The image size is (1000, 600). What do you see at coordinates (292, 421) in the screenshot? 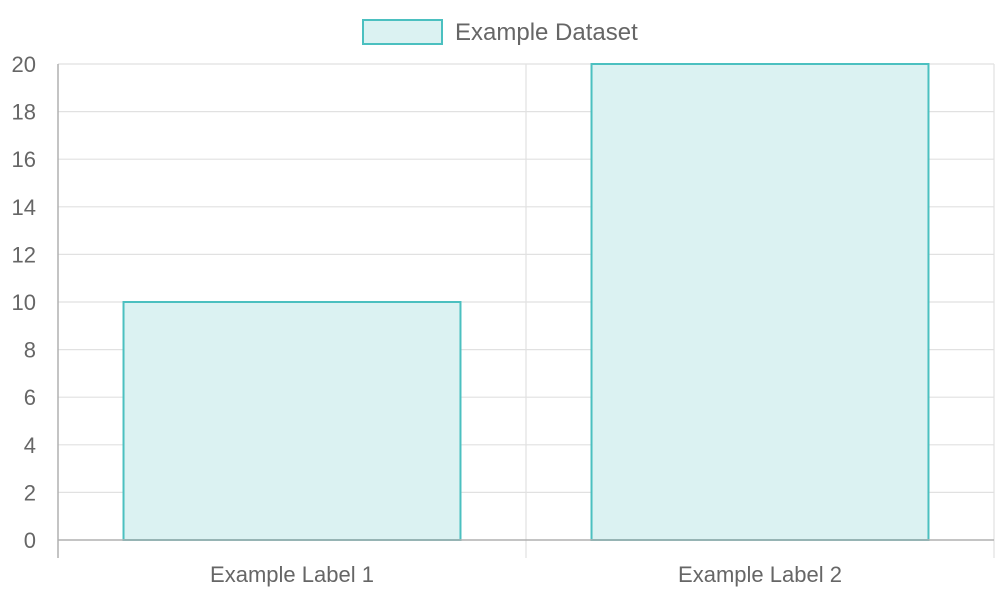
I see `bar` at bounding box center [292, 421].